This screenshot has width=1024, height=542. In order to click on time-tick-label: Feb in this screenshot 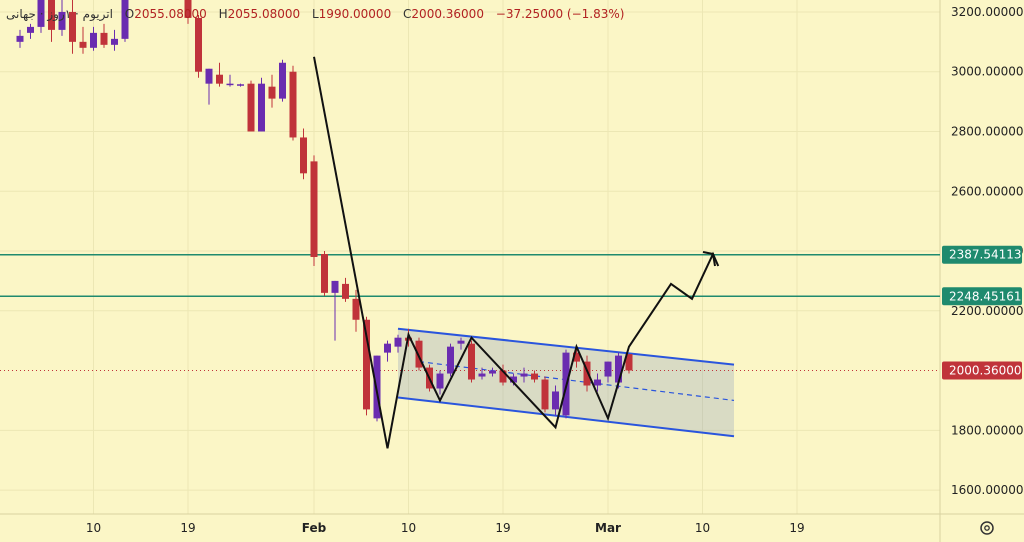, I will do `click(314, 528)`.